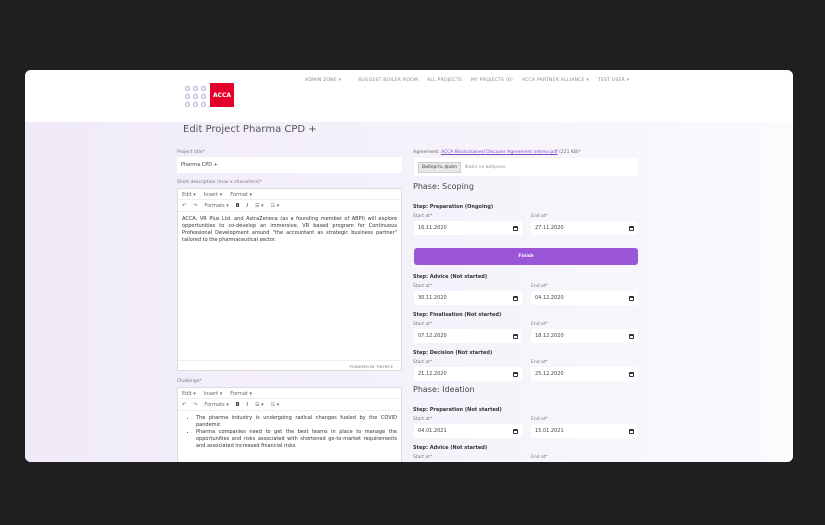 The height and width of the screenshot is (525, 825). I want to click on partner-logo-icon, so click(196, 97).